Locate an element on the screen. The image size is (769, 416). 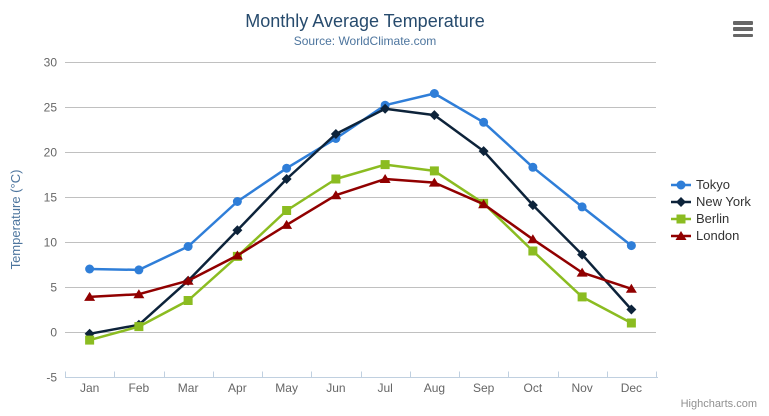
circle-marker-icon is located at coordinates (681, 184).